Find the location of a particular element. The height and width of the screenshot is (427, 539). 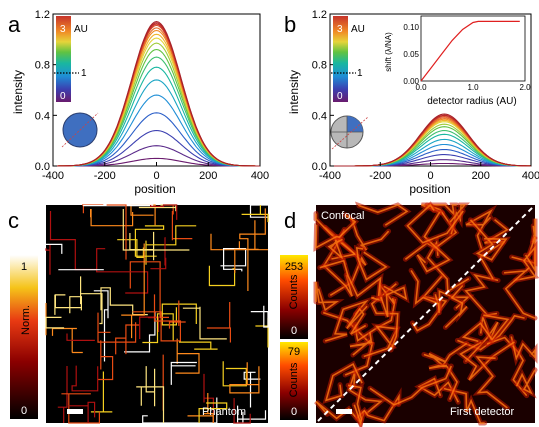

panel-a-label: a is located at coordinates (14, 24).